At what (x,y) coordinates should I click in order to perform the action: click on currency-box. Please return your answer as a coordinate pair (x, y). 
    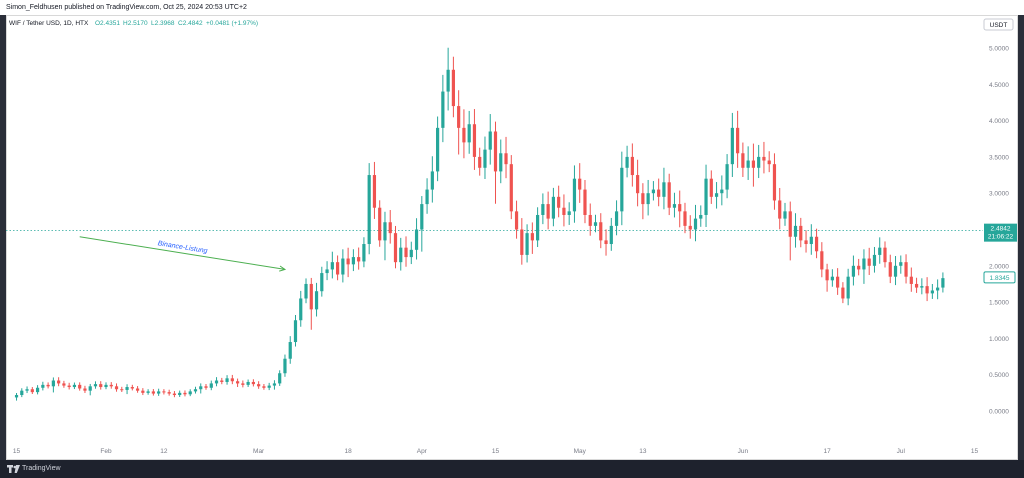
    Looking at the image, I should click on (998, 24).